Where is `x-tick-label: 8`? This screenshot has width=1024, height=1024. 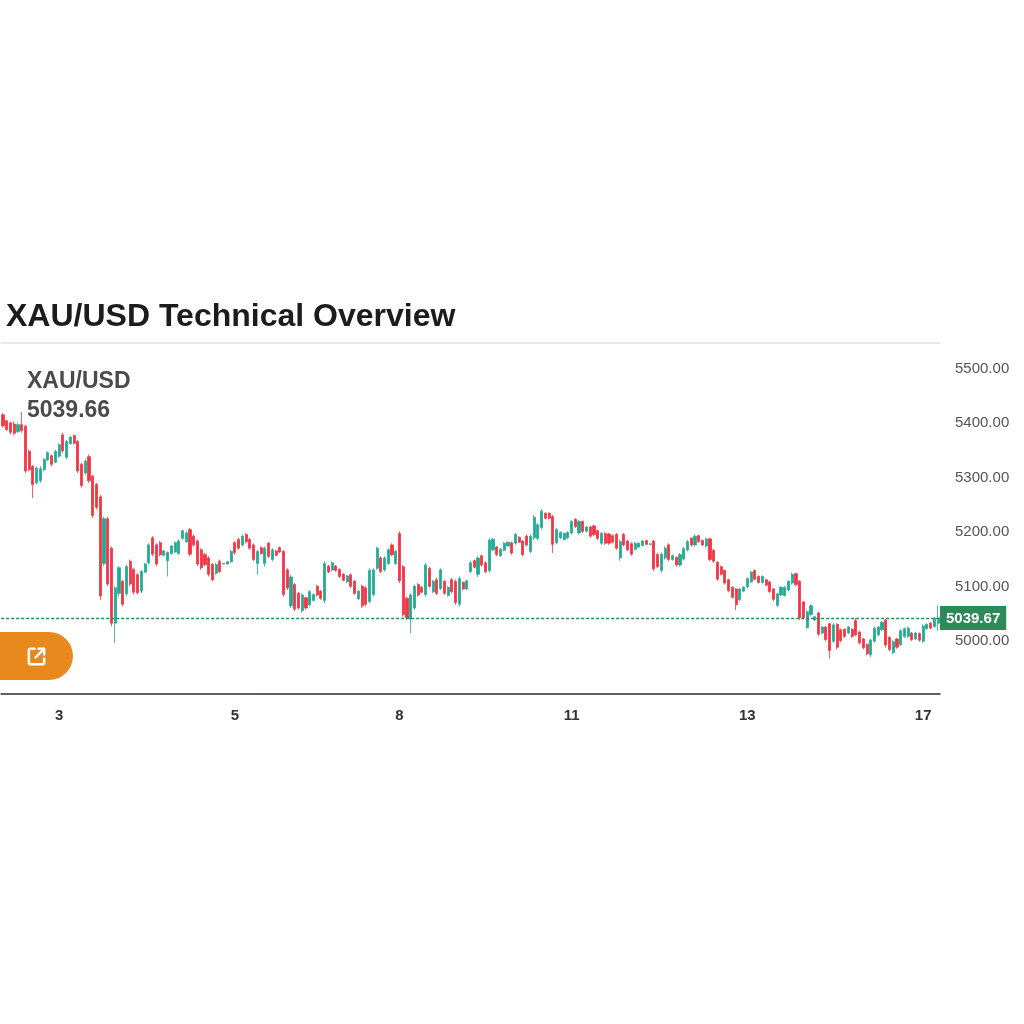 x-tick-label: 8 is located at coordinates (399, 714).